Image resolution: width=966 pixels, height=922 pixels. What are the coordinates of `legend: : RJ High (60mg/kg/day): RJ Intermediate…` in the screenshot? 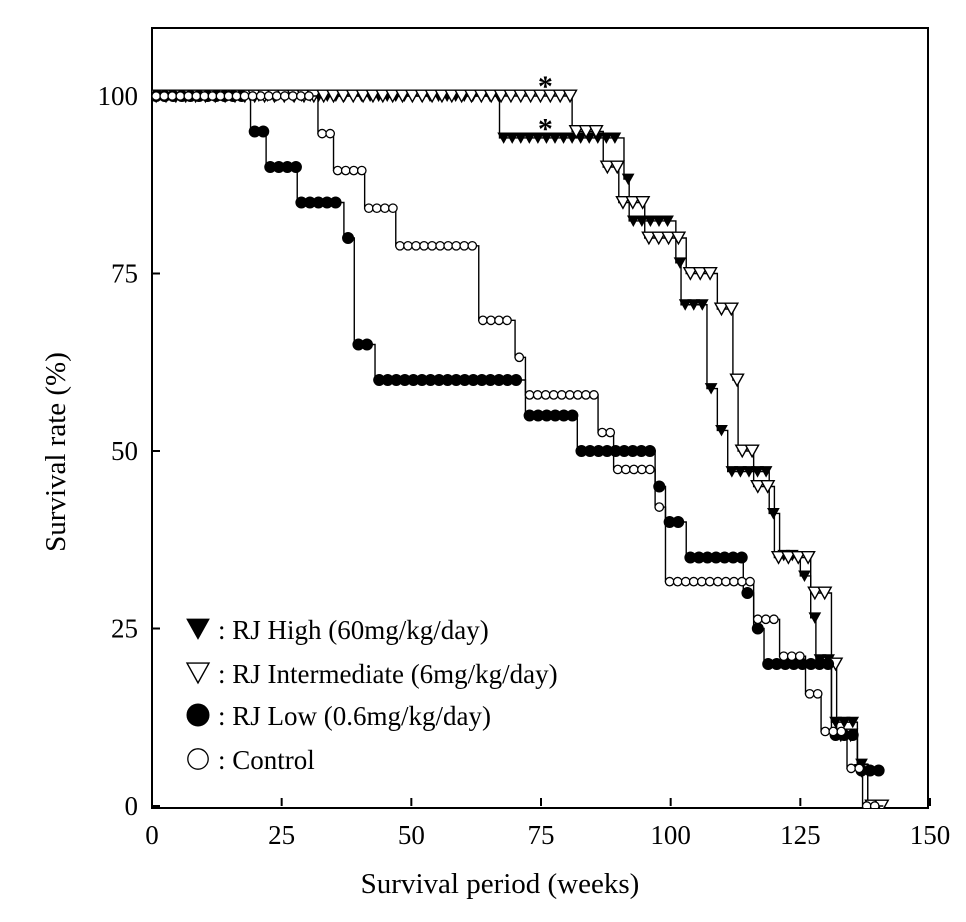 It's located at (371, 695).